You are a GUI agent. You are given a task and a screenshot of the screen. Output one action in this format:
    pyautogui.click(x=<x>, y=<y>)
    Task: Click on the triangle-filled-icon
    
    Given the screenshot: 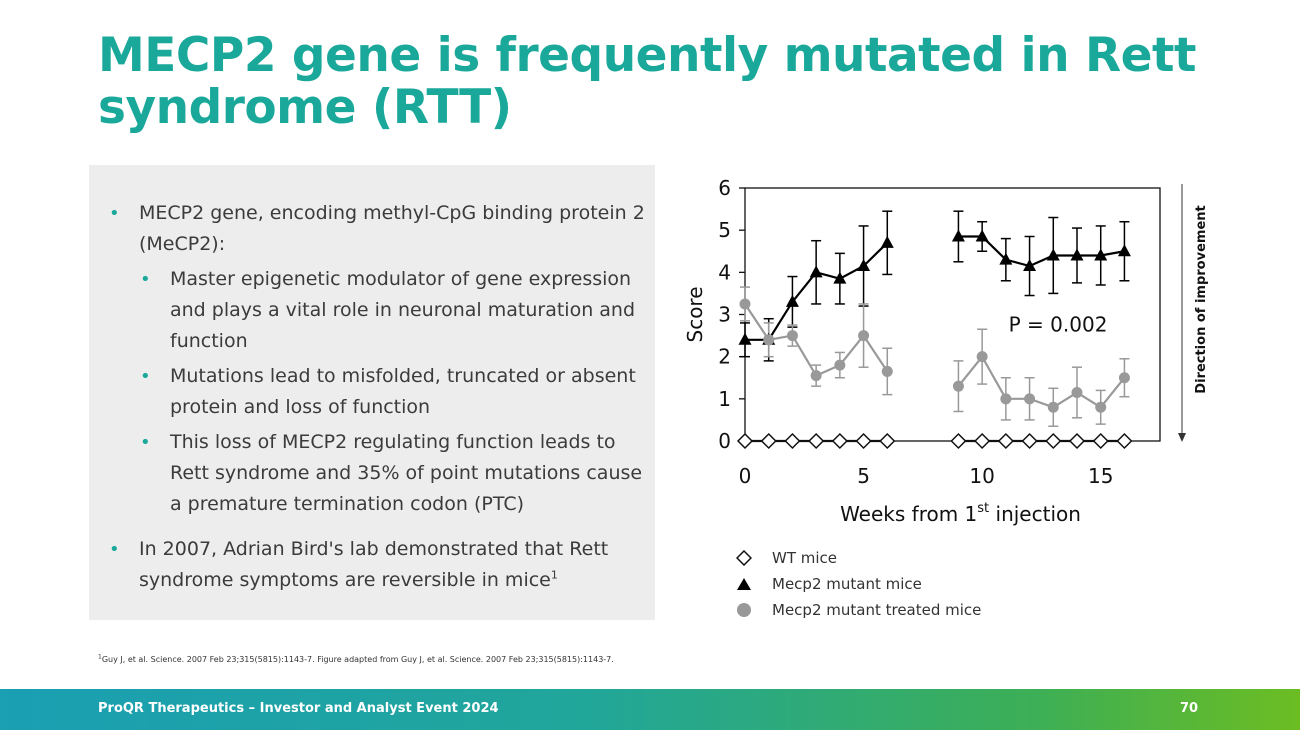 What is the action you would take?
    pyautogui.click(x=744, y=584)
    